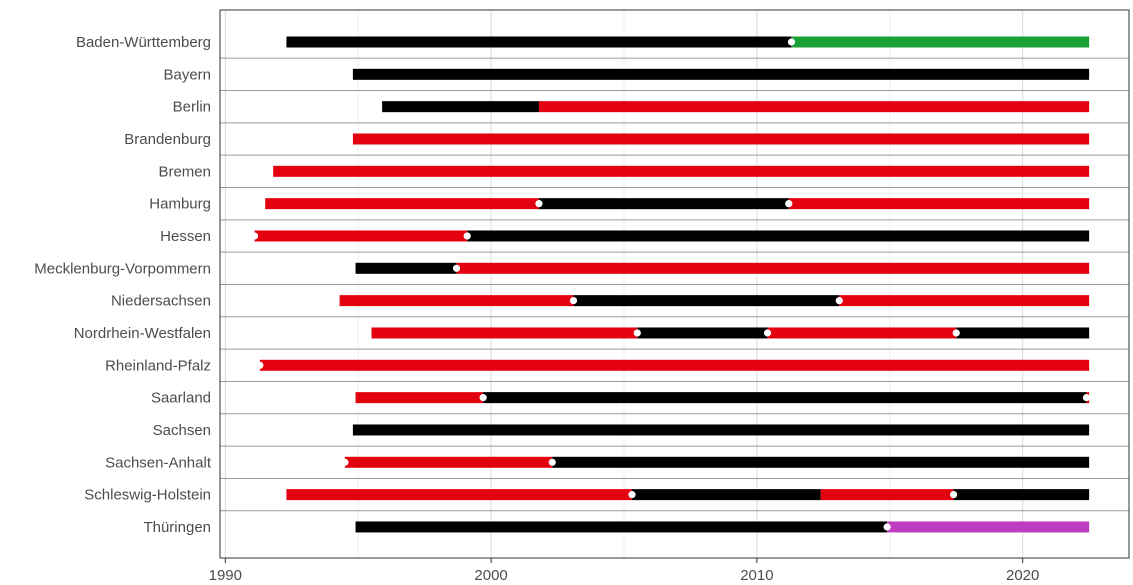 The width and height of the screenshot is (1133, 585). What do you see at coordinates (490, 575) in the screenshot?
I see `x-tick-label: 2000` at bounding box center [490, 575].